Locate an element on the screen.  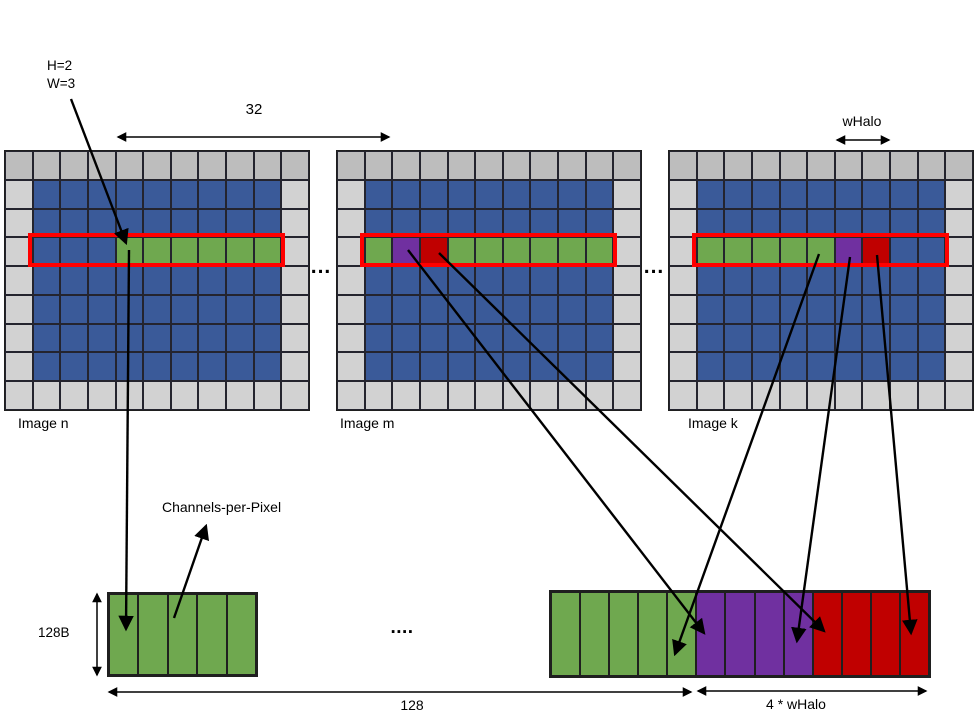
tile-row-outline-image-m is located at coordinates (488, 250).